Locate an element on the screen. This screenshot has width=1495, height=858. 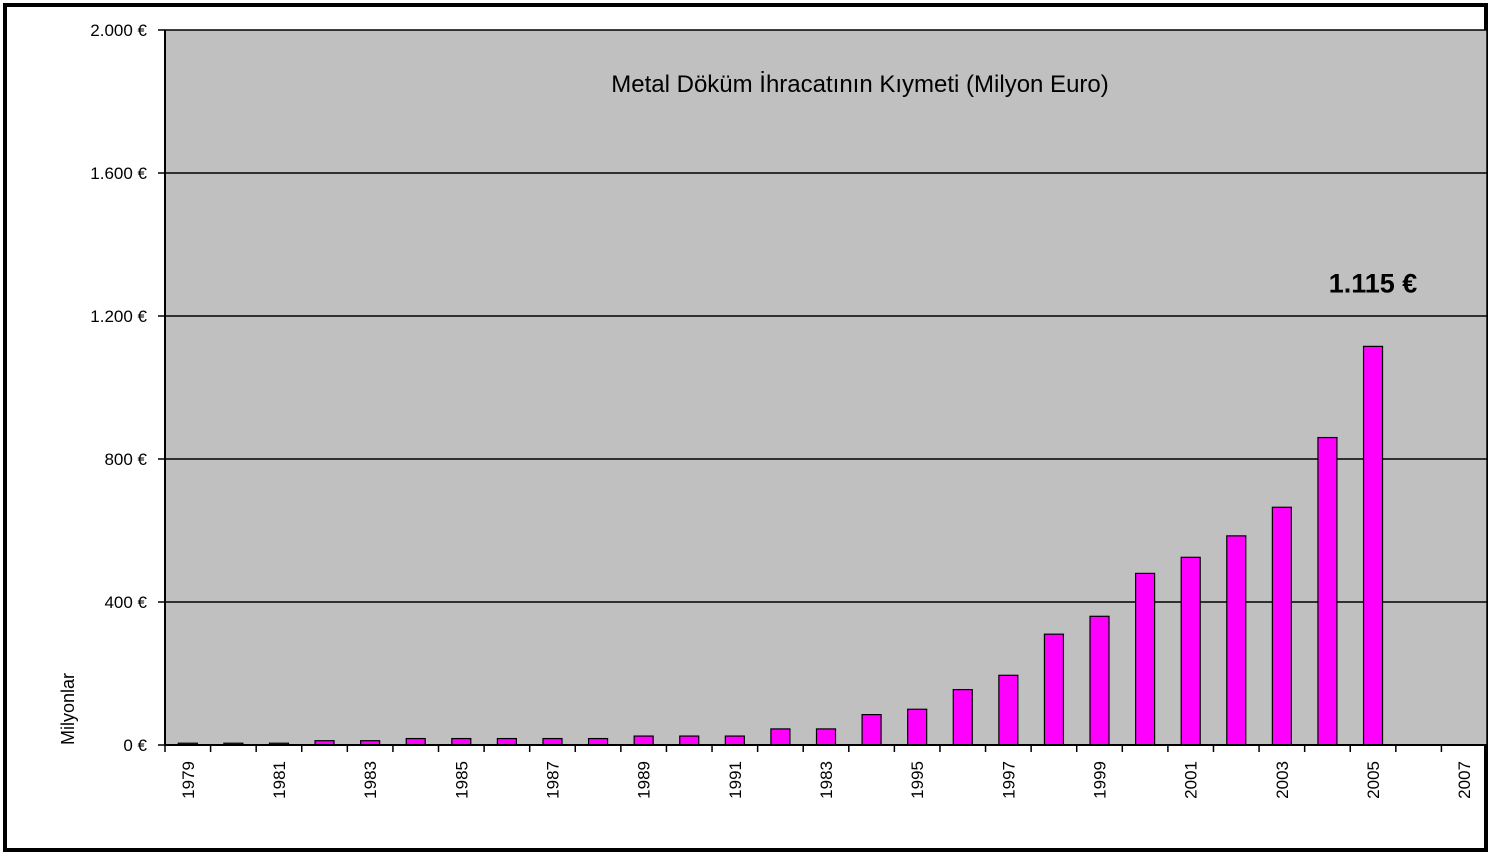
x-tick-label: 1999 is located at coordinates (1100, 780).